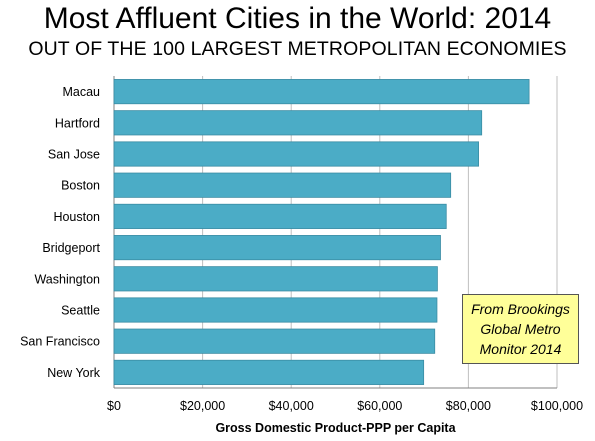  Describe the element at coordinates (60, 342) in the screenshot. I see `category-label: San Francisco` at that location.